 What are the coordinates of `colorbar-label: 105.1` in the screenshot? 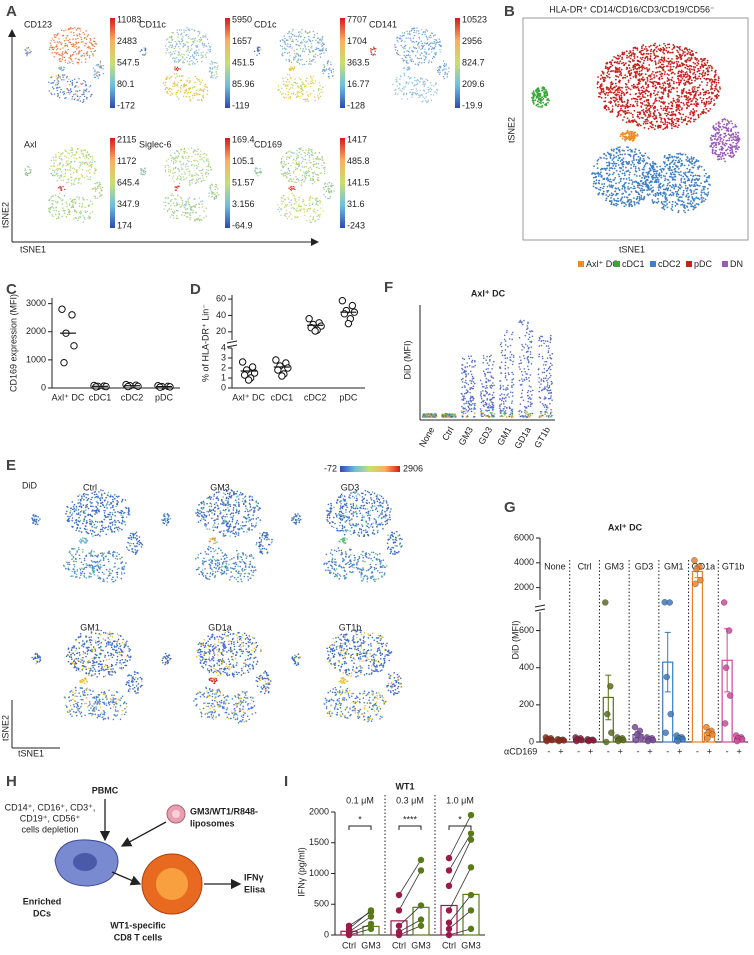 It's located at (243, 161).